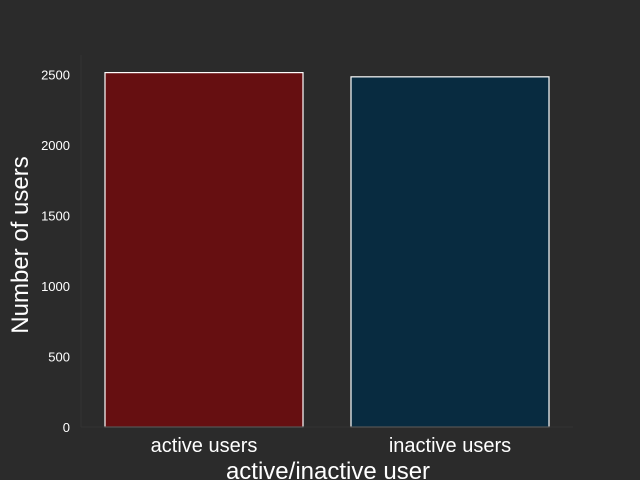  I want to click on y-tick-label: 2500, so click(55, 75).